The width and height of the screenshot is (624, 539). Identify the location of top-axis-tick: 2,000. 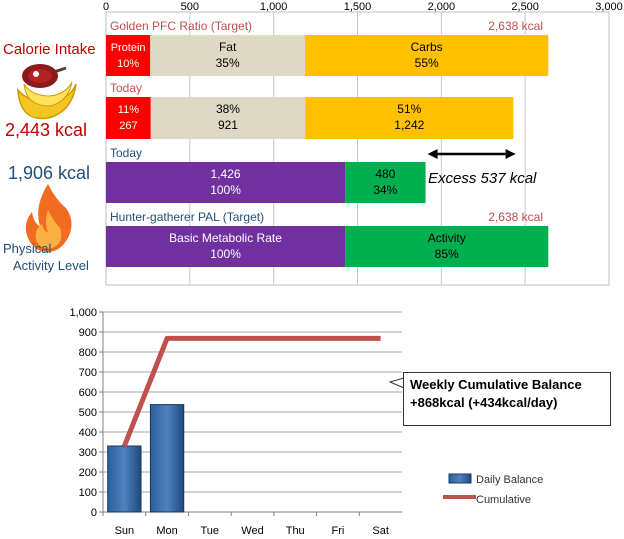
(442, 7).